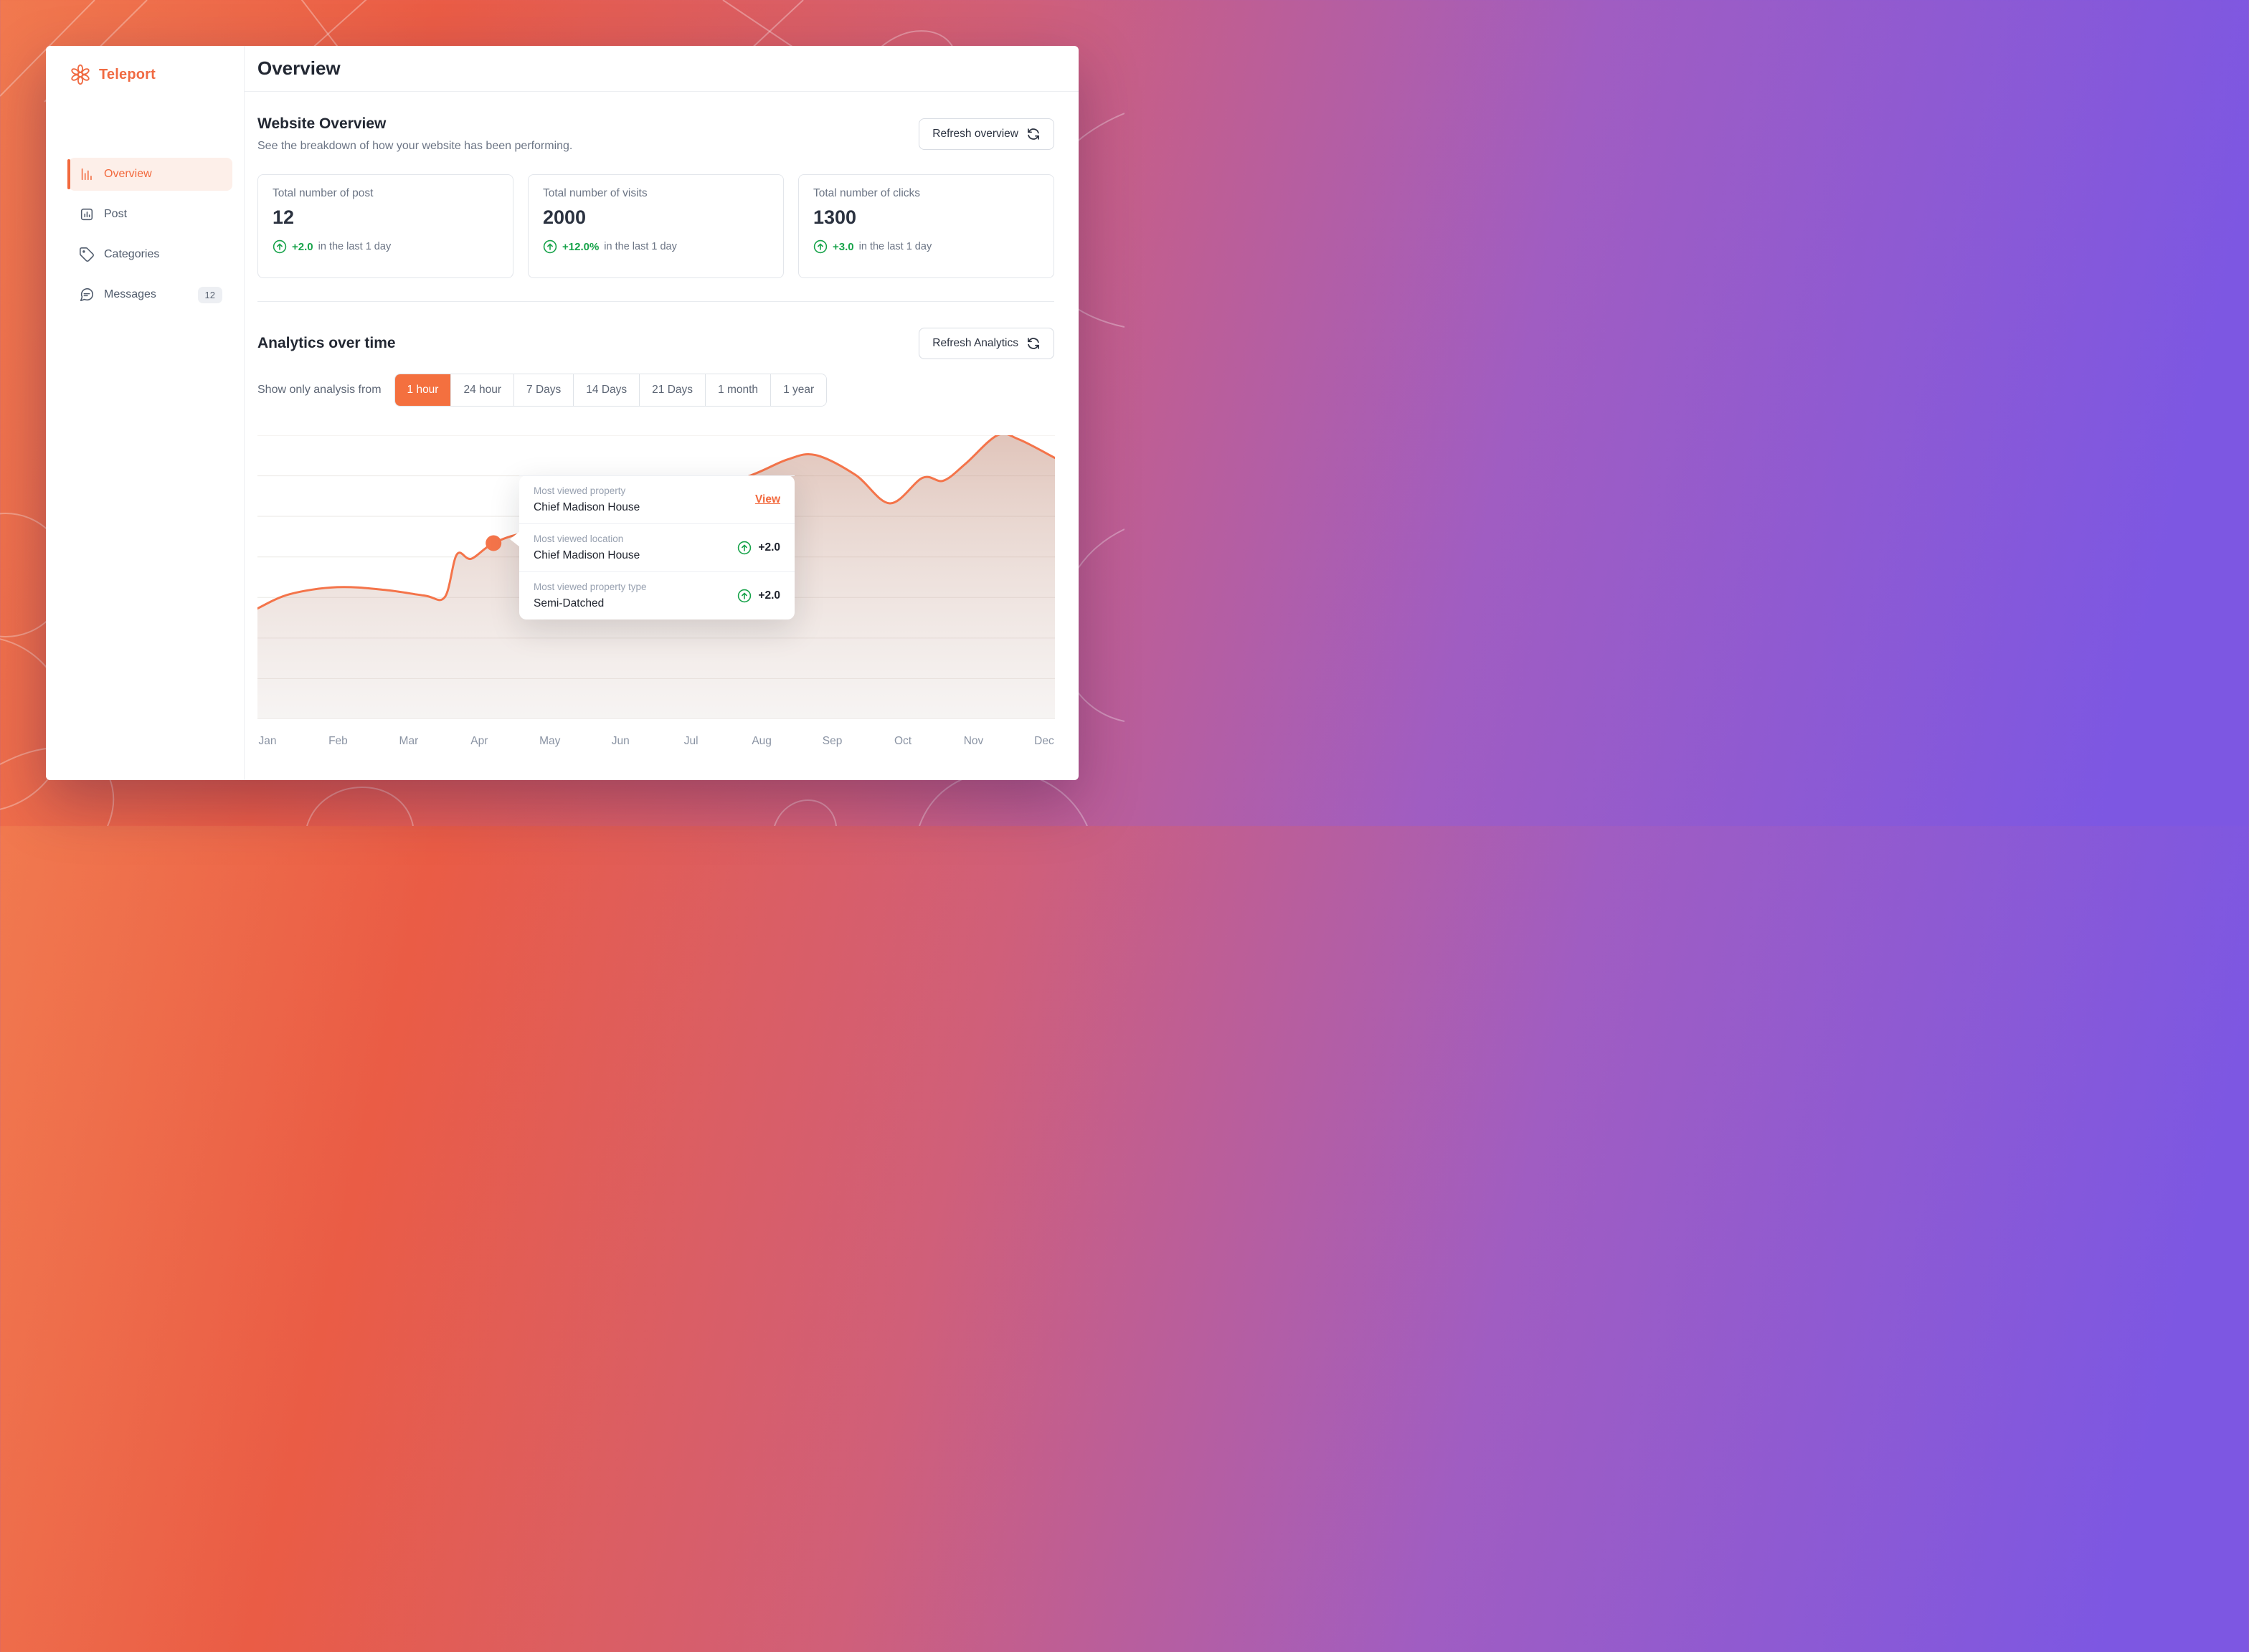  What do you see at coordinates (479, 741) in the screenshot?
I see `x-axis-label: Apr` at bounding box center [479, 741].